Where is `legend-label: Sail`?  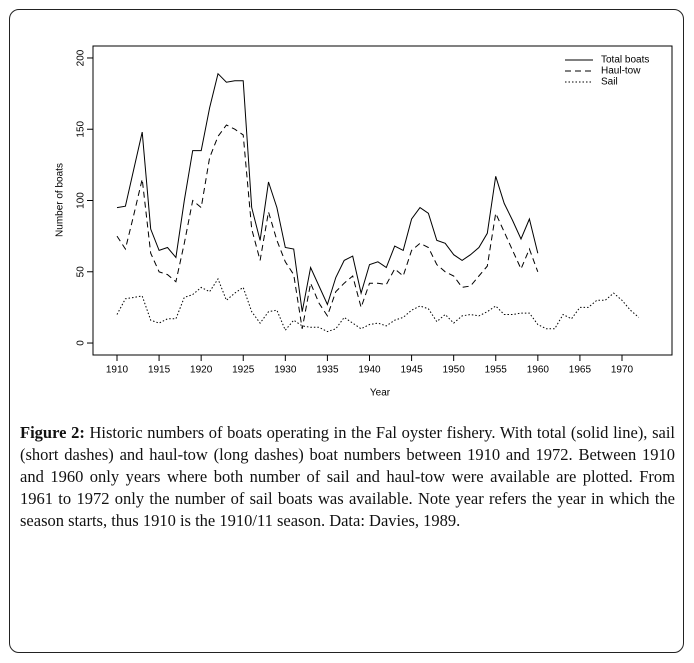 legend-label: Sail is located at coordinates (609, 82).